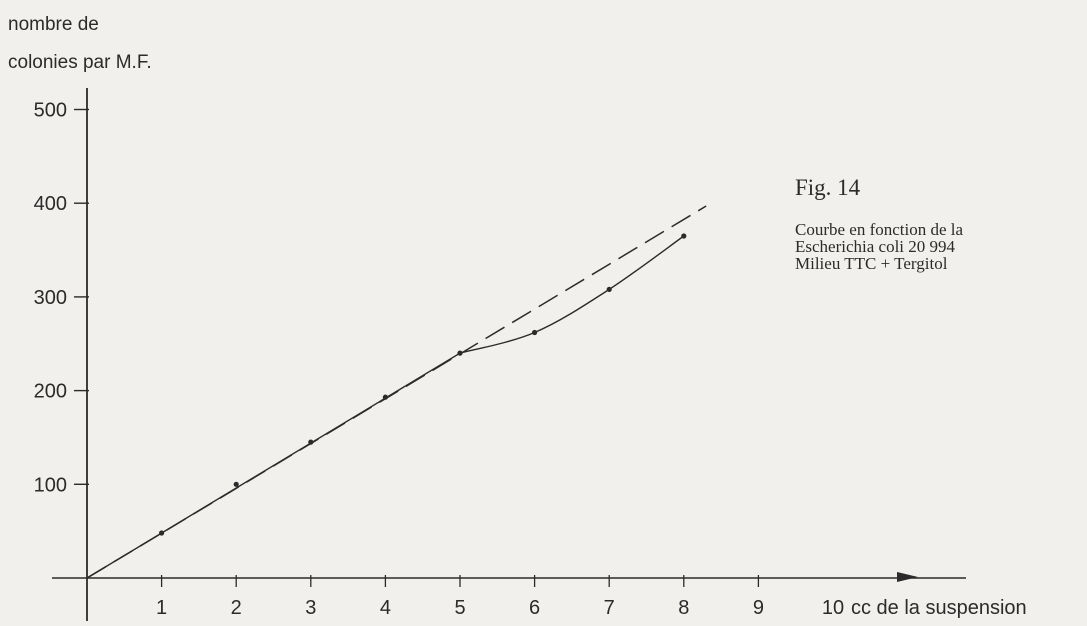  I want to click on x-tick-label: 8, so click(683, 608).